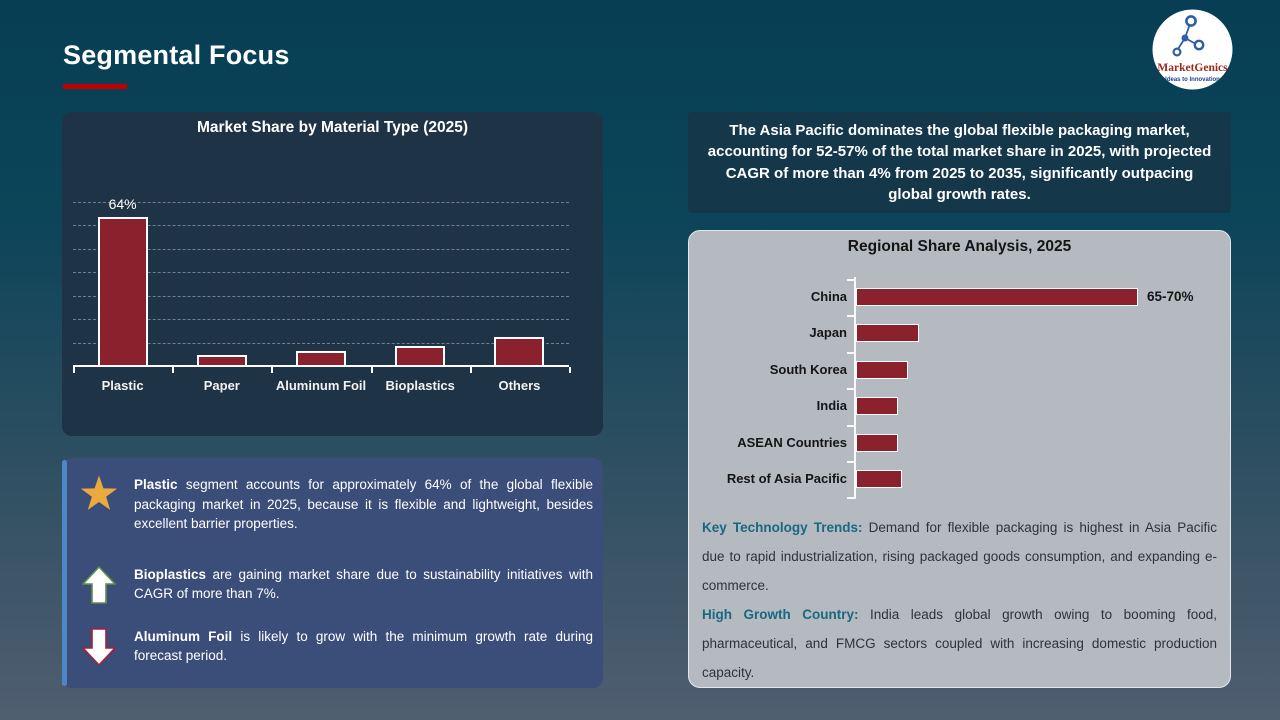 The image size is (1280, 720). I want to click on bar-asean-countries, so click(877, 442).